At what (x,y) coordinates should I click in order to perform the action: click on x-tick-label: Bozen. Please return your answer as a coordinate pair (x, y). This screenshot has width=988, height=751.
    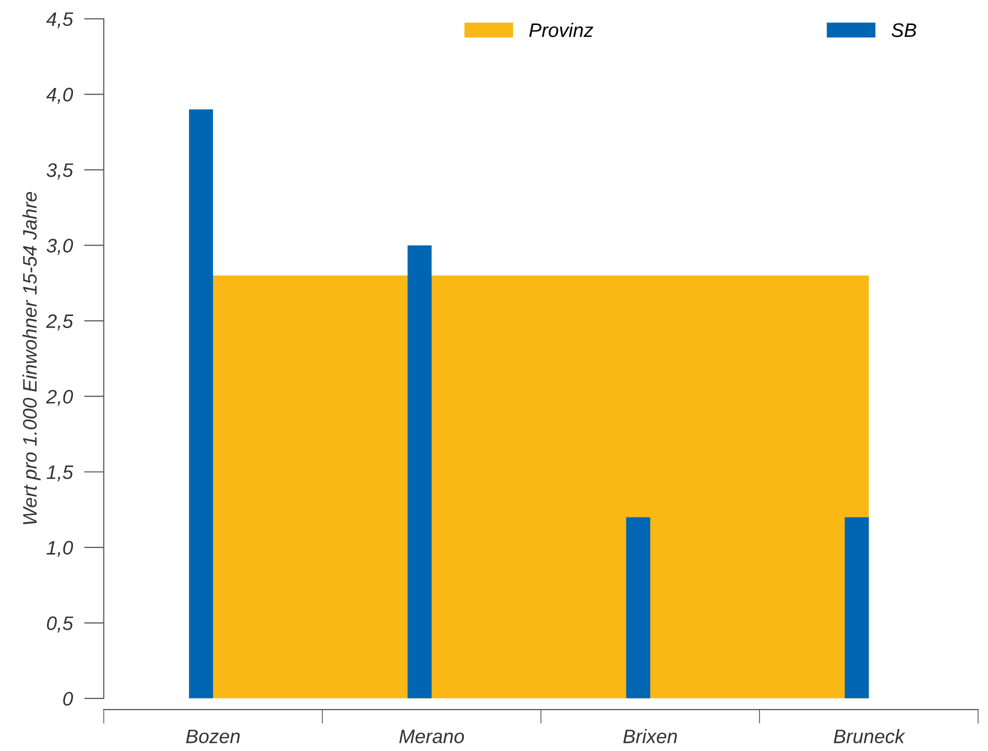
    Looking at the image, I should click on (213, 737).